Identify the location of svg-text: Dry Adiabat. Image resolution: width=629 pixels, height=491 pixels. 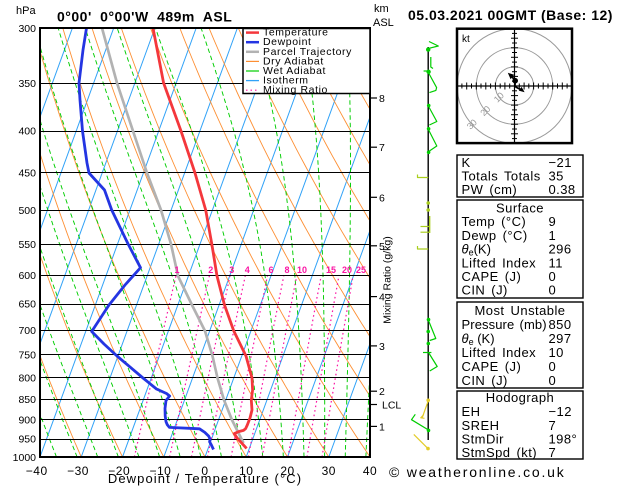
(293, 61).